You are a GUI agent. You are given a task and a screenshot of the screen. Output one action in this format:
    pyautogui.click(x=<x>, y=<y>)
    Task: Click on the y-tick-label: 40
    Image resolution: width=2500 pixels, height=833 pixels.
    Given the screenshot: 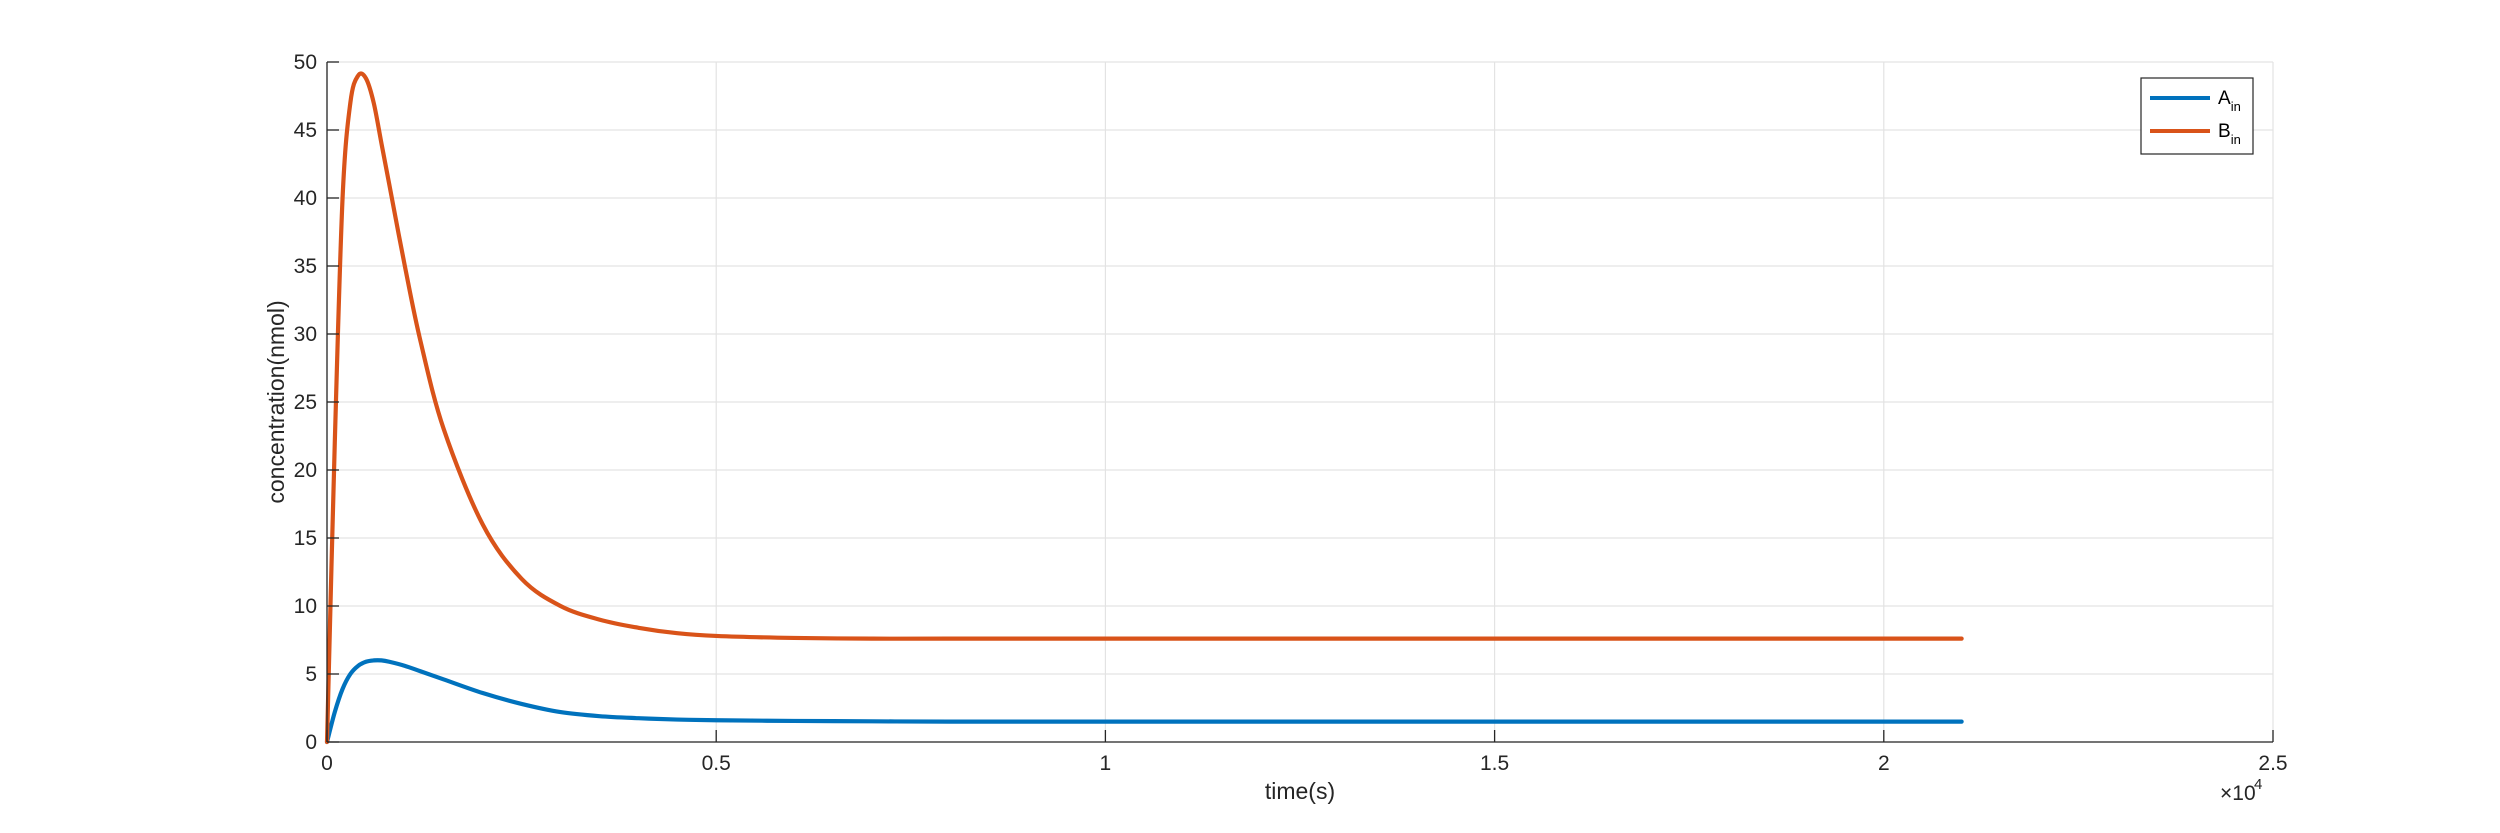 What is the action you would take?
    pyautogui.click(x=305, y=198)
    